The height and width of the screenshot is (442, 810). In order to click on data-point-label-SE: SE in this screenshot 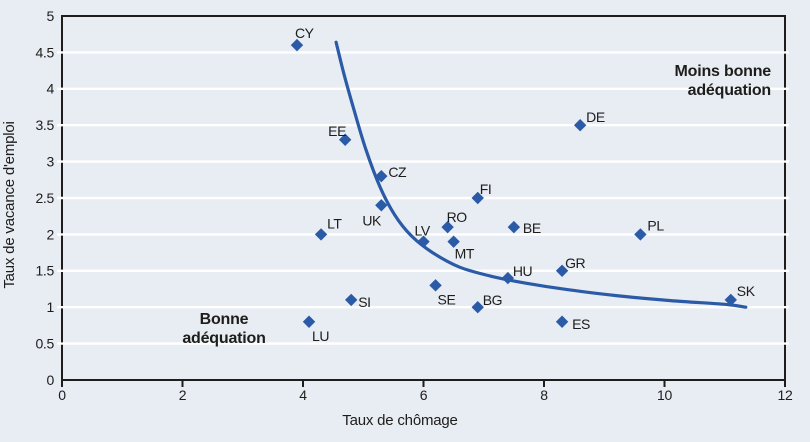, I will do `click(447, 299)`.